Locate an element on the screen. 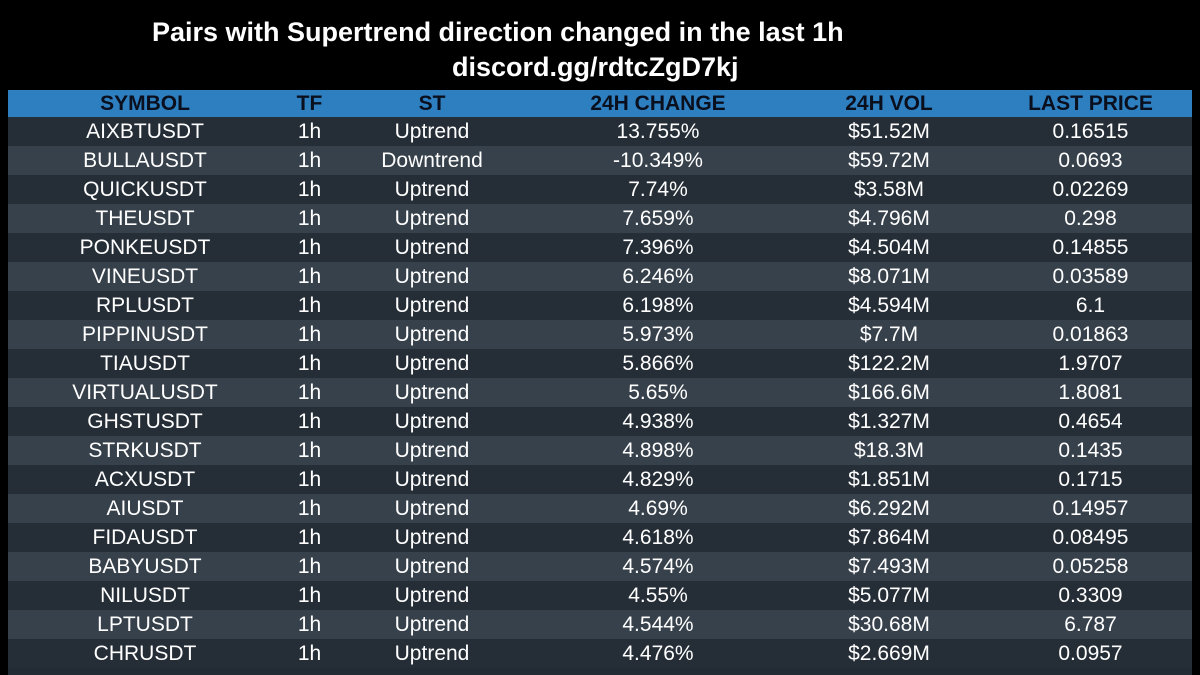  table-row: VIRTUALUSDT 1h Uptrend 5.65% $166.6M 1.8081 is located at coordinates (600, 392).